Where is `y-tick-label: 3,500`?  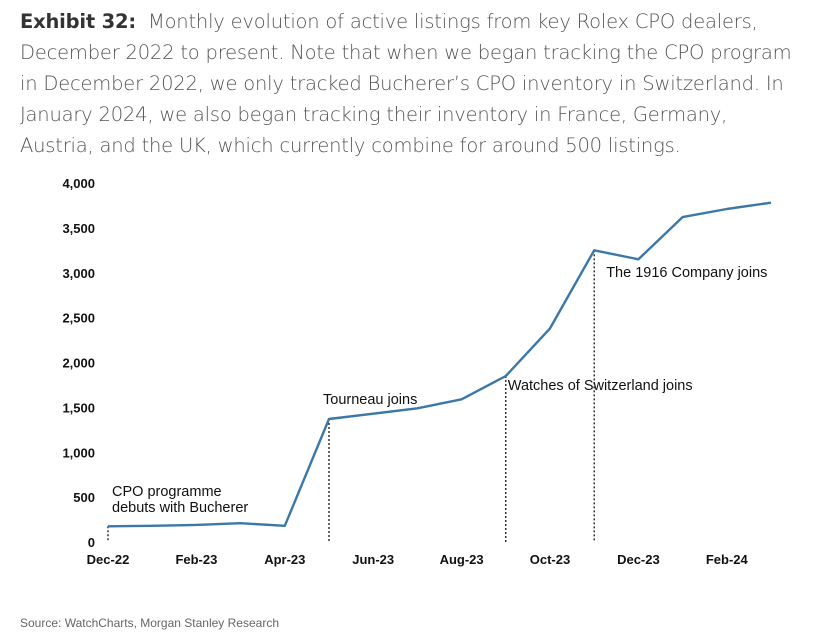 y-tick-label: 3,500 is located at coordinates (78, 228).